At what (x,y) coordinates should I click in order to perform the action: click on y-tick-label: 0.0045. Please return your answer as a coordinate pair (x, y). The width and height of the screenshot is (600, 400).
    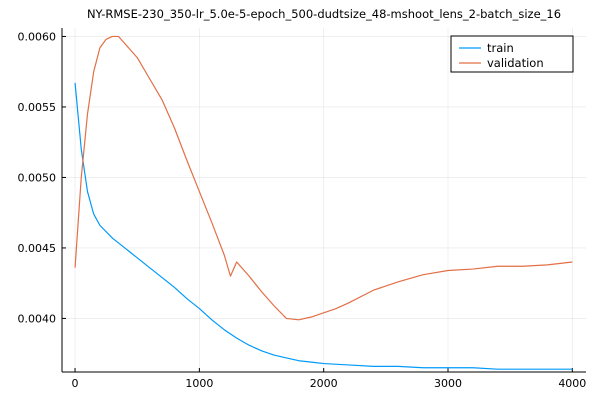
    Looking at the image, I should click on (37, 248).